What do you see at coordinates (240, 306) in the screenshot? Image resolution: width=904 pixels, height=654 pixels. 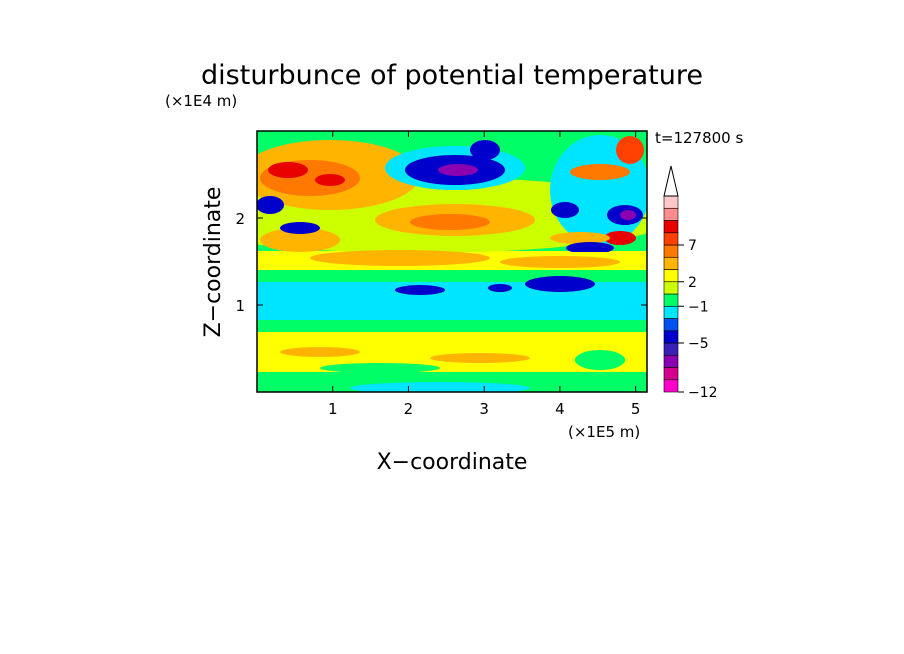 I see `y-tick-label: 1` at bounding box center [240, 306].